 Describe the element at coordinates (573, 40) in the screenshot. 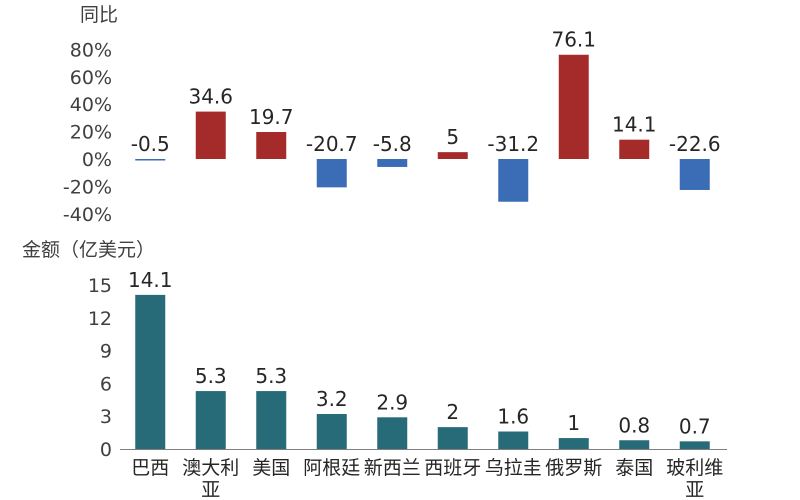

I see `yoy-data-label: 76.1` at that location.